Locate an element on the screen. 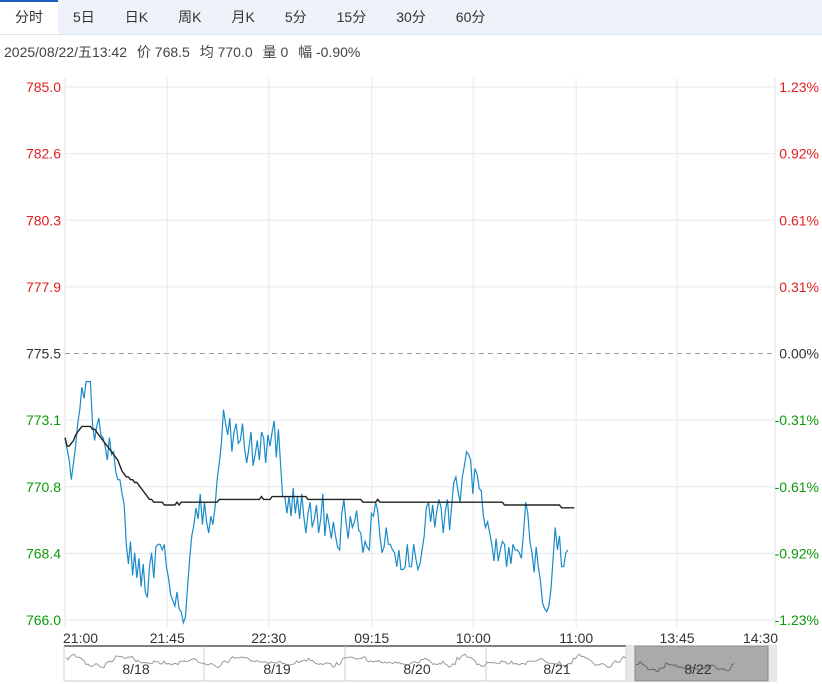 This screenshot has height=684, width=822. tab-7: 30分 is located at coordinates (411, 17).